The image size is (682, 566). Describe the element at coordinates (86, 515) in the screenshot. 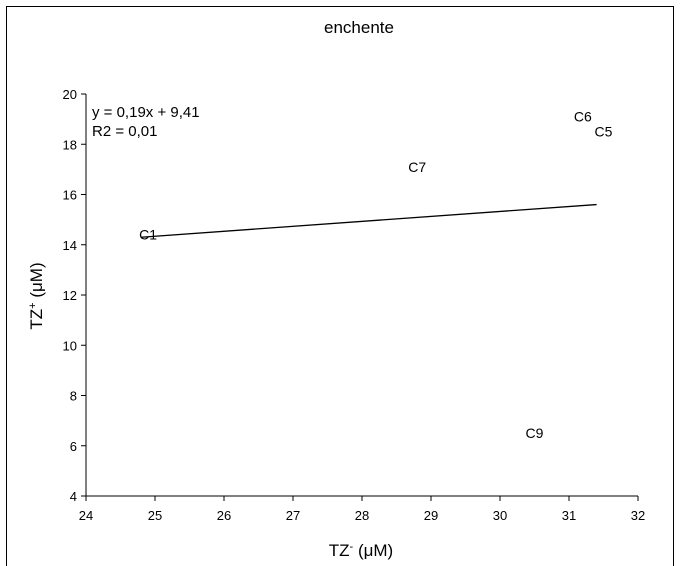

I see `x-tick-label: 24` at that location.